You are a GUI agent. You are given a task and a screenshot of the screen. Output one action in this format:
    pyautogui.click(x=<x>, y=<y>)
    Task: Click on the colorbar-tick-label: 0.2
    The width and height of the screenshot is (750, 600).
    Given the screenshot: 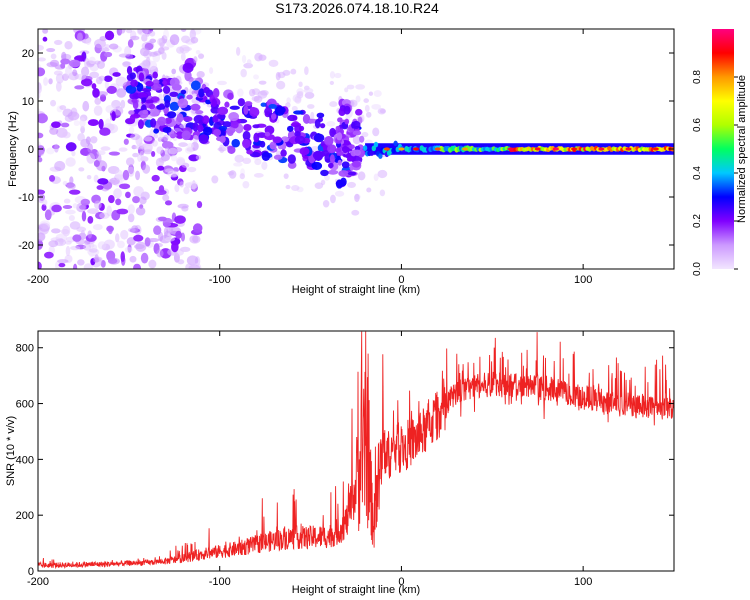 What is the action you would take?
    pyautogui.click(x=697, y=221)
    